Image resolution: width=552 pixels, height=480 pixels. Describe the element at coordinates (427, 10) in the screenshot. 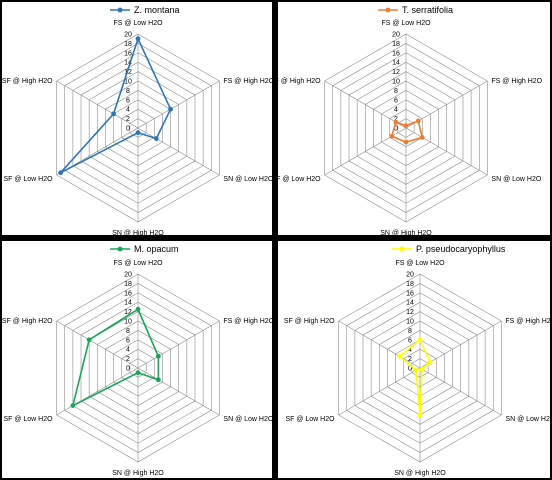

I see `legend-label: T. serratifolia` at that location.